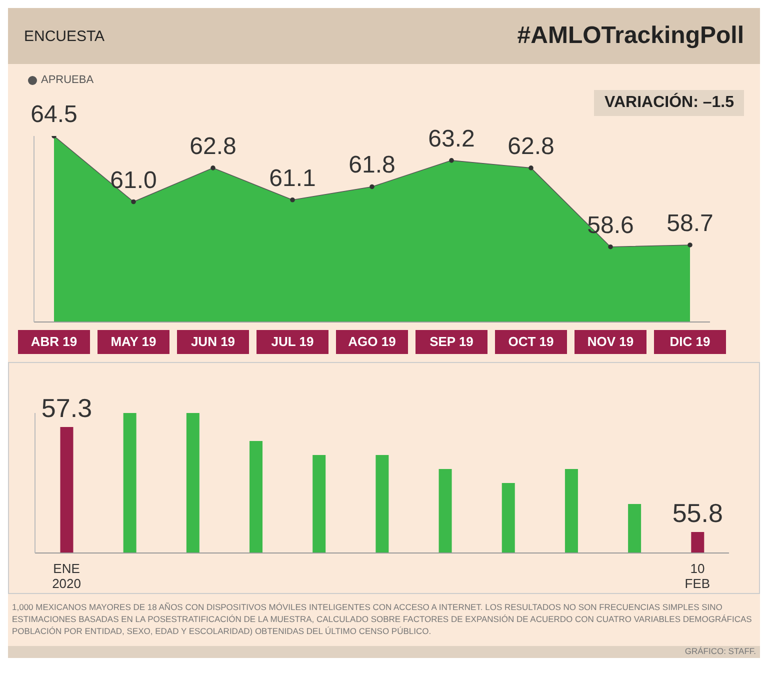 The image size is (768, 683). Describe the element at coordinates (610, 225) in the screenshot. I see `data-label: 58.6` at that location.